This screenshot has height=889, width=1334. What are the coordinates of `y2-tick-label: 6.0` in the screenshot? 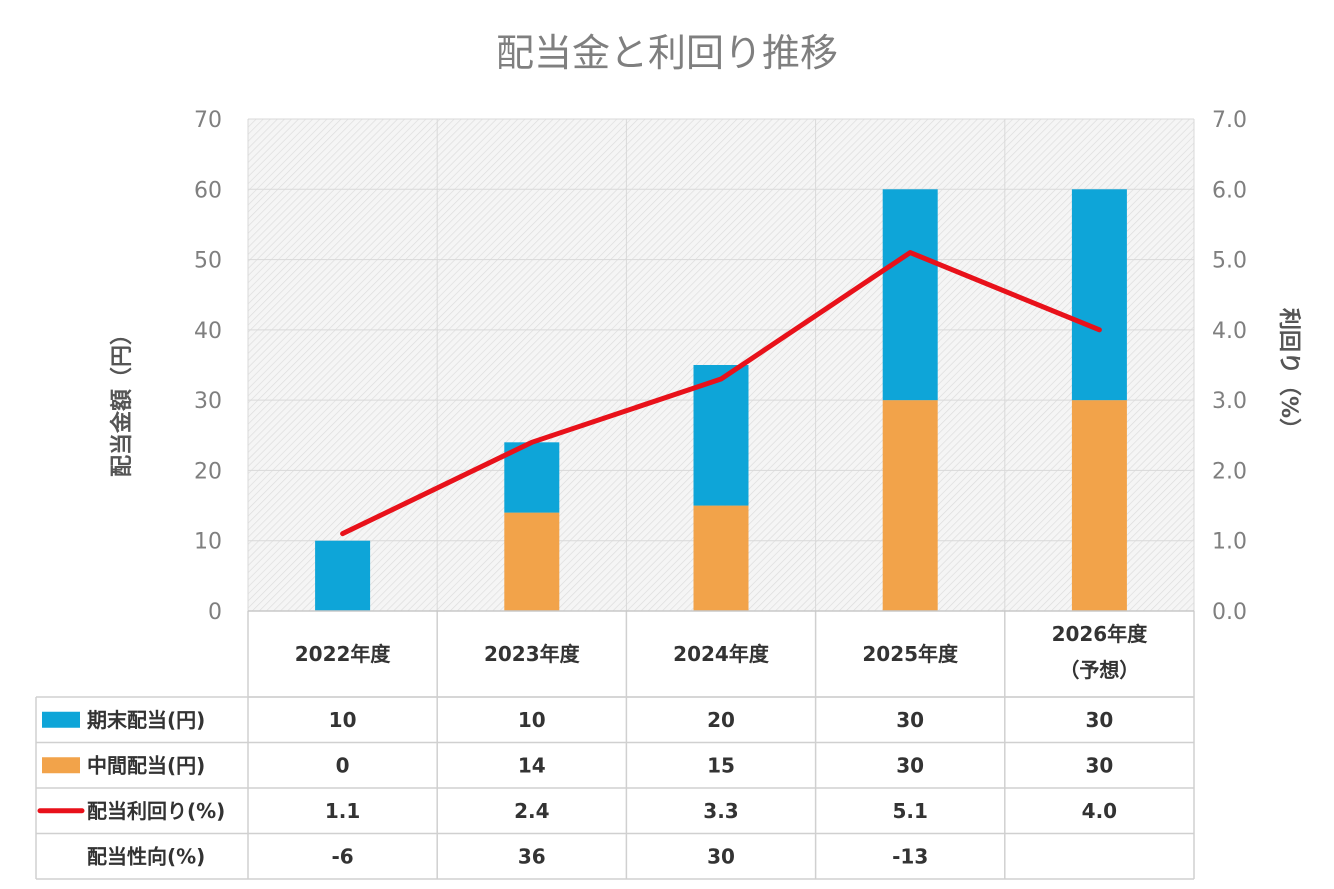 It's located at (1229, 190).